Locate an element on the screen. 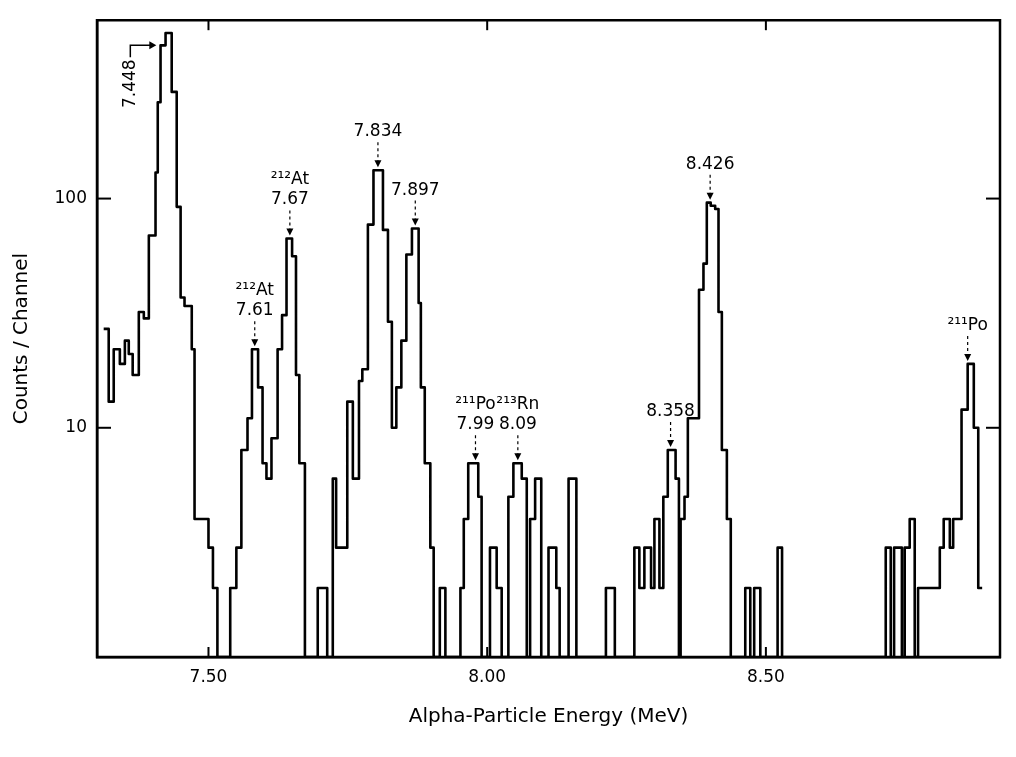 This screenshot has height=757, width=1016. x-tick-label: 8.00 is located at coordinates (487, 675).